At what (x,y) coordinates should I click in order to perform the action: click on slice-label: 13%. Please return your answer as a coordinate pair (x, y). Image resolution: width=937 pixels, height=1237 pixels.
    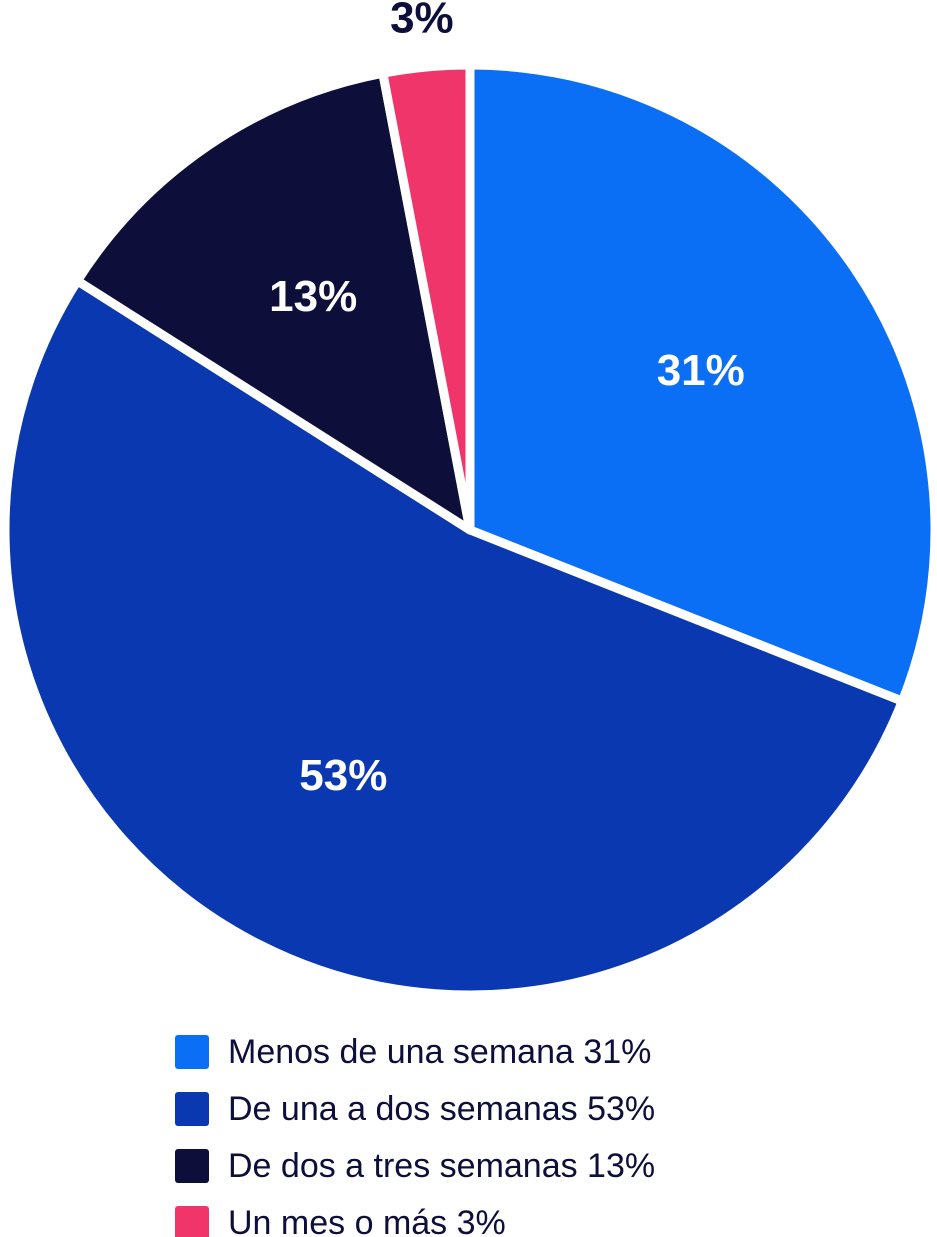
    Looking at the image, I should click on (313, 296).